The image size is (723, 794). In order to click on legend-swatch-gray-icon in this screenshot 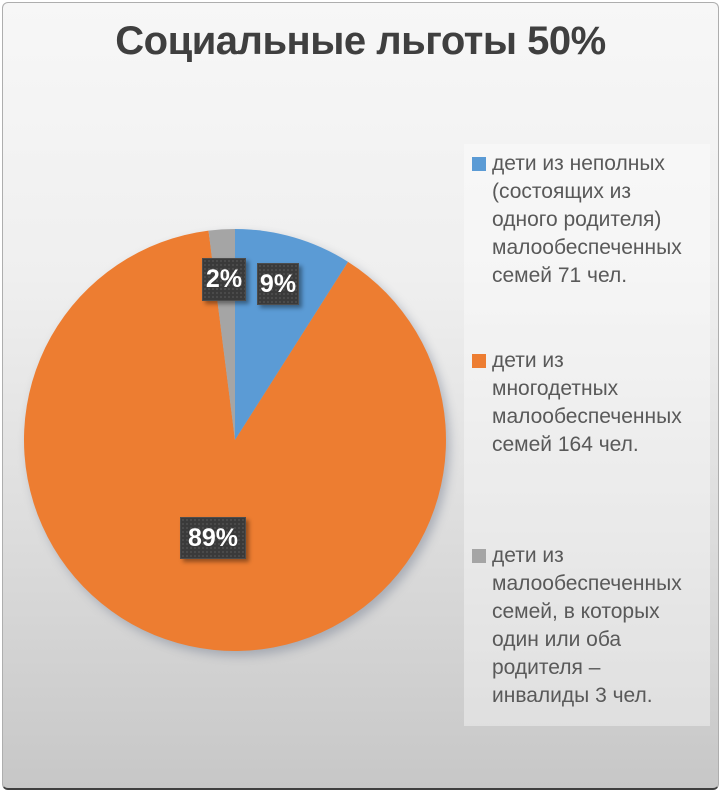, I will do `click(479, 556)`.